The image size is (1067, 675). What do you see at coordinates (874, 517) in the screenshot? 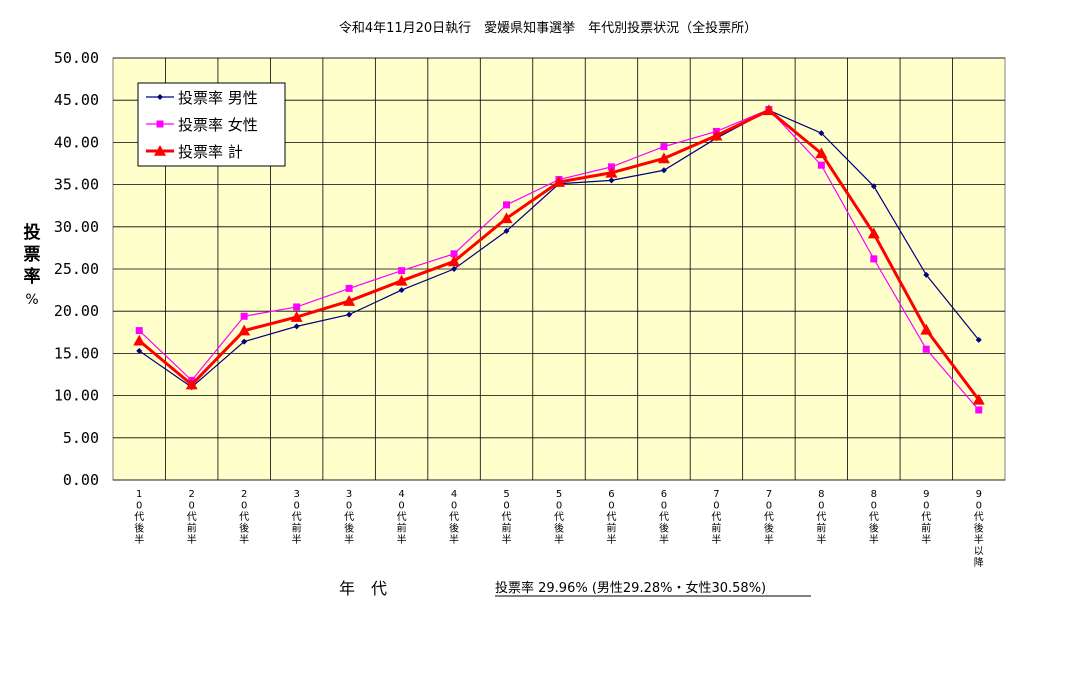
I see `x-tick-label: 8 0 代後半` at bounding box center [874, 517].